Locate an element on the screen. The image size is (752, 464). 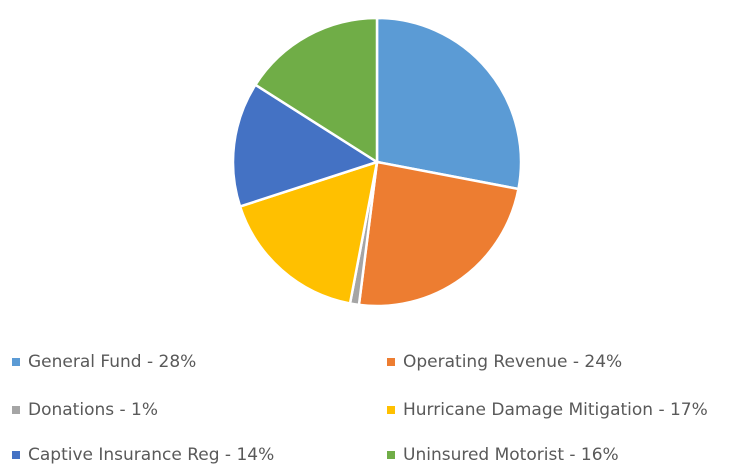
legend-label: Uninsured Motorist - 16% is located at coordinates (511, 454).